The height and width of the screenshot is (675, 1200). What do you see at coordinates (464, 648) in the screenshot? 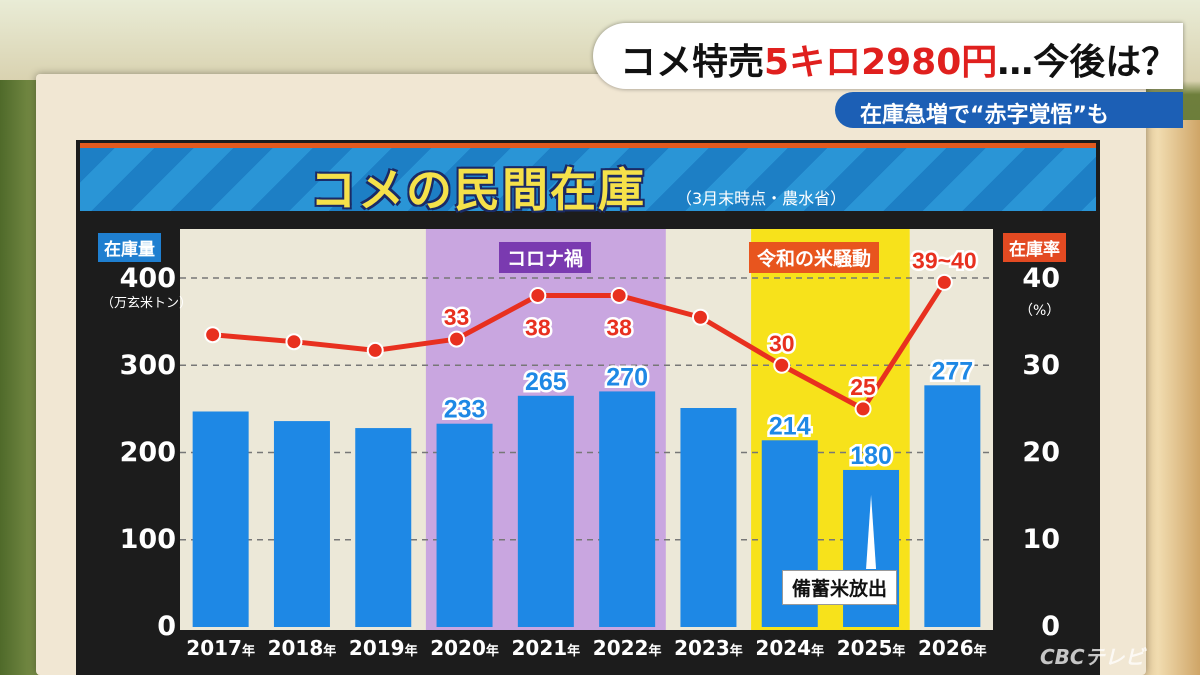
I see `x-tick-label: 2020年` at bounding box center [464, 648].